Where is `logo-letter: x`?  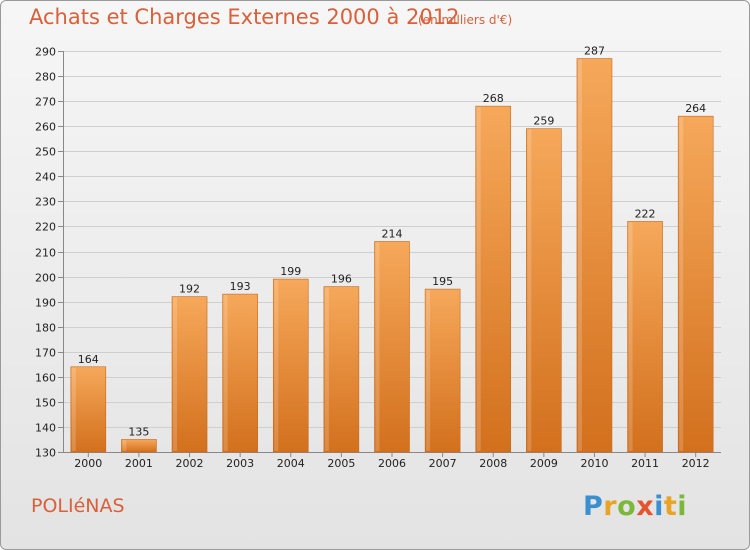 logo-letter: x is located at coordinates (645, 506).